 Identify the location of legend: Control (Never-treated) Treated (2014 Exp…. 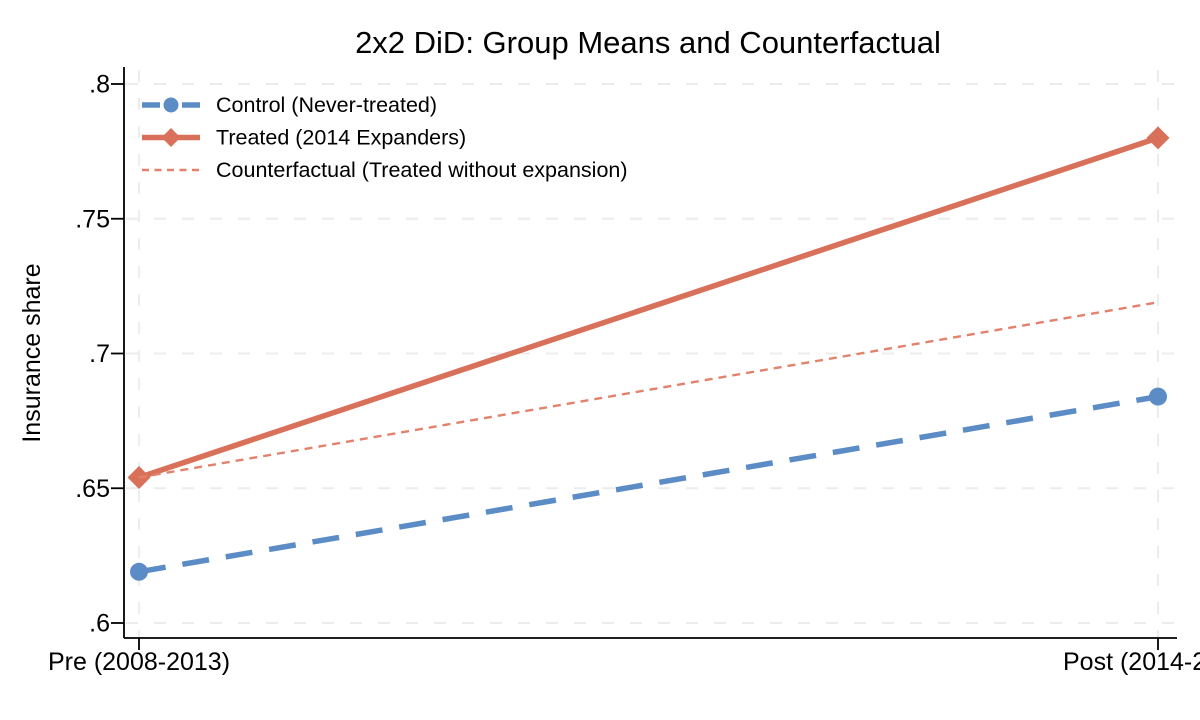
(385, 137).